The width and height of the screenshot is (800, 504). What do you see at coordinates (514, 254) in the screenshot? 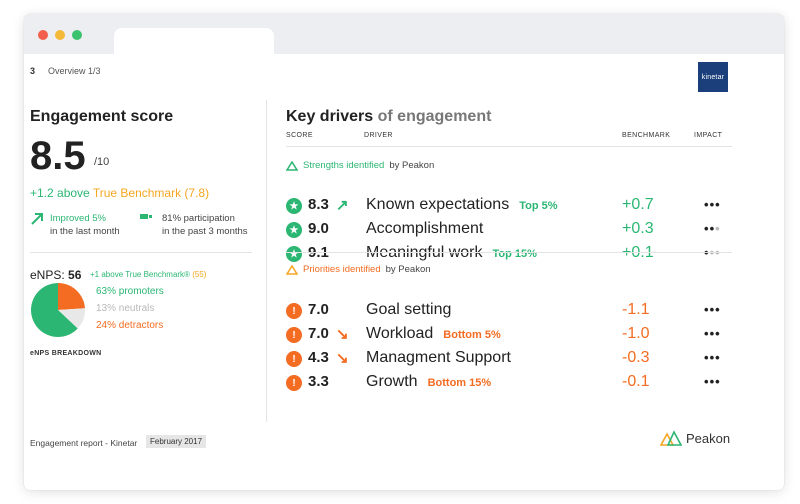
I see `benchmark-tag: Top 15%` at bounding box center [514, 254].